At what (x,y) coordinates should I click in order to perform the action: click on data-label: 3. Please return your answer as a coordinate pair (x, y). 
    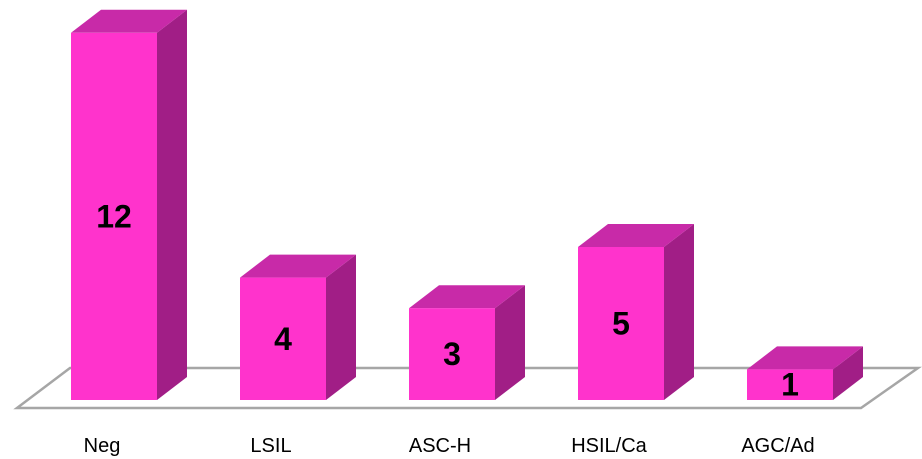
    Looking at the image, I should click on (452, 354).